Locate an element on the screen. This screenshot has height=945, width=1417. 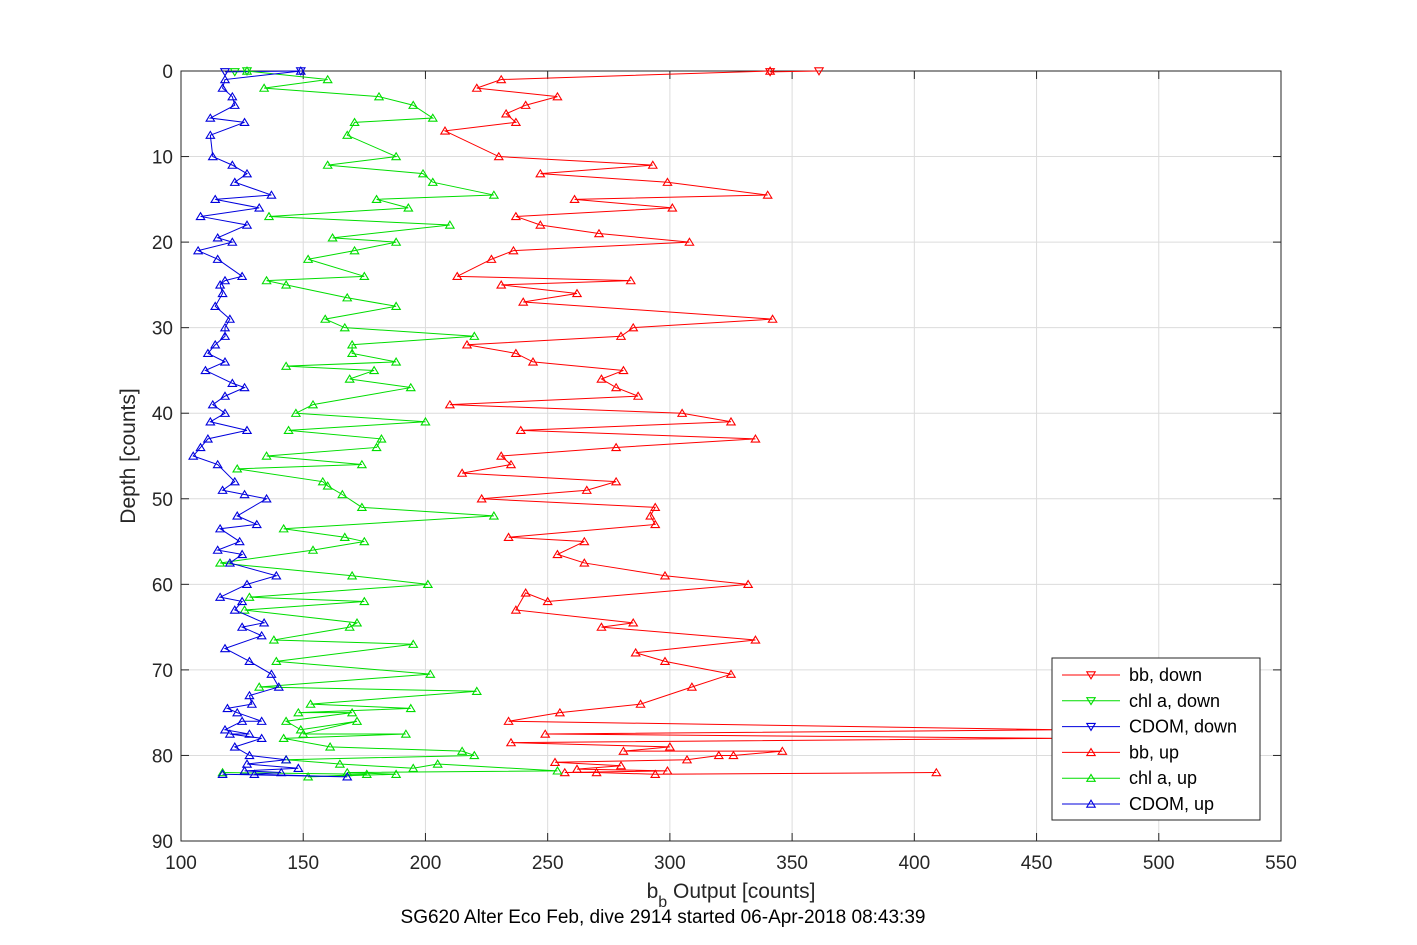
y-tick-label: 70 is located at coordinates (162, 671).